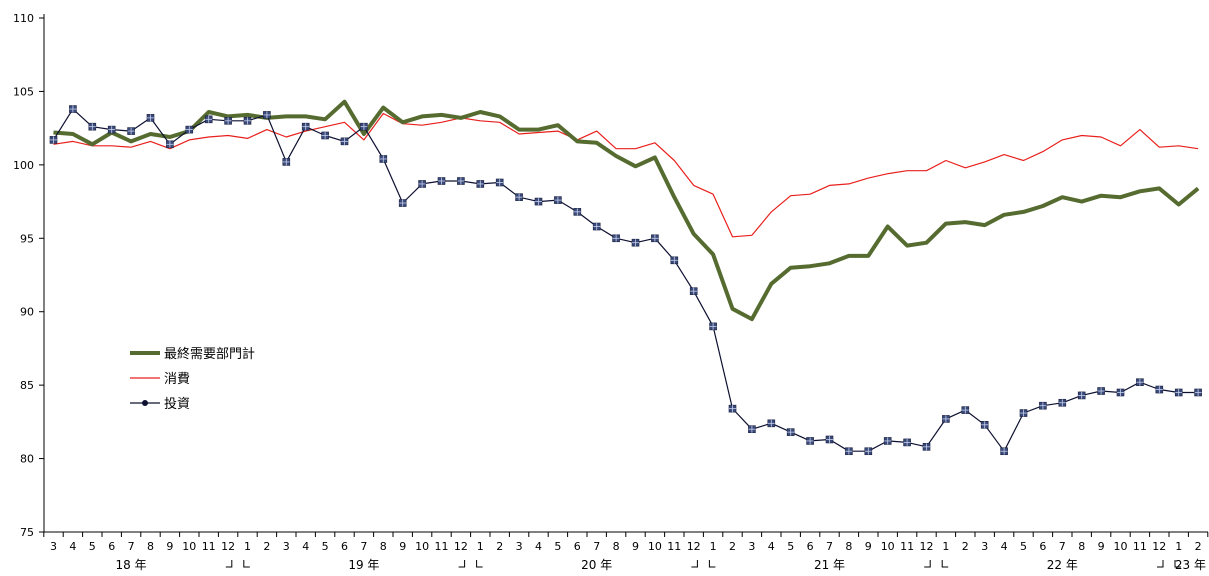 The image size is (1209, 576). Describe the element at coordinates (363, 565) in the screenshot. I see `year-label: 19 年` at that location.